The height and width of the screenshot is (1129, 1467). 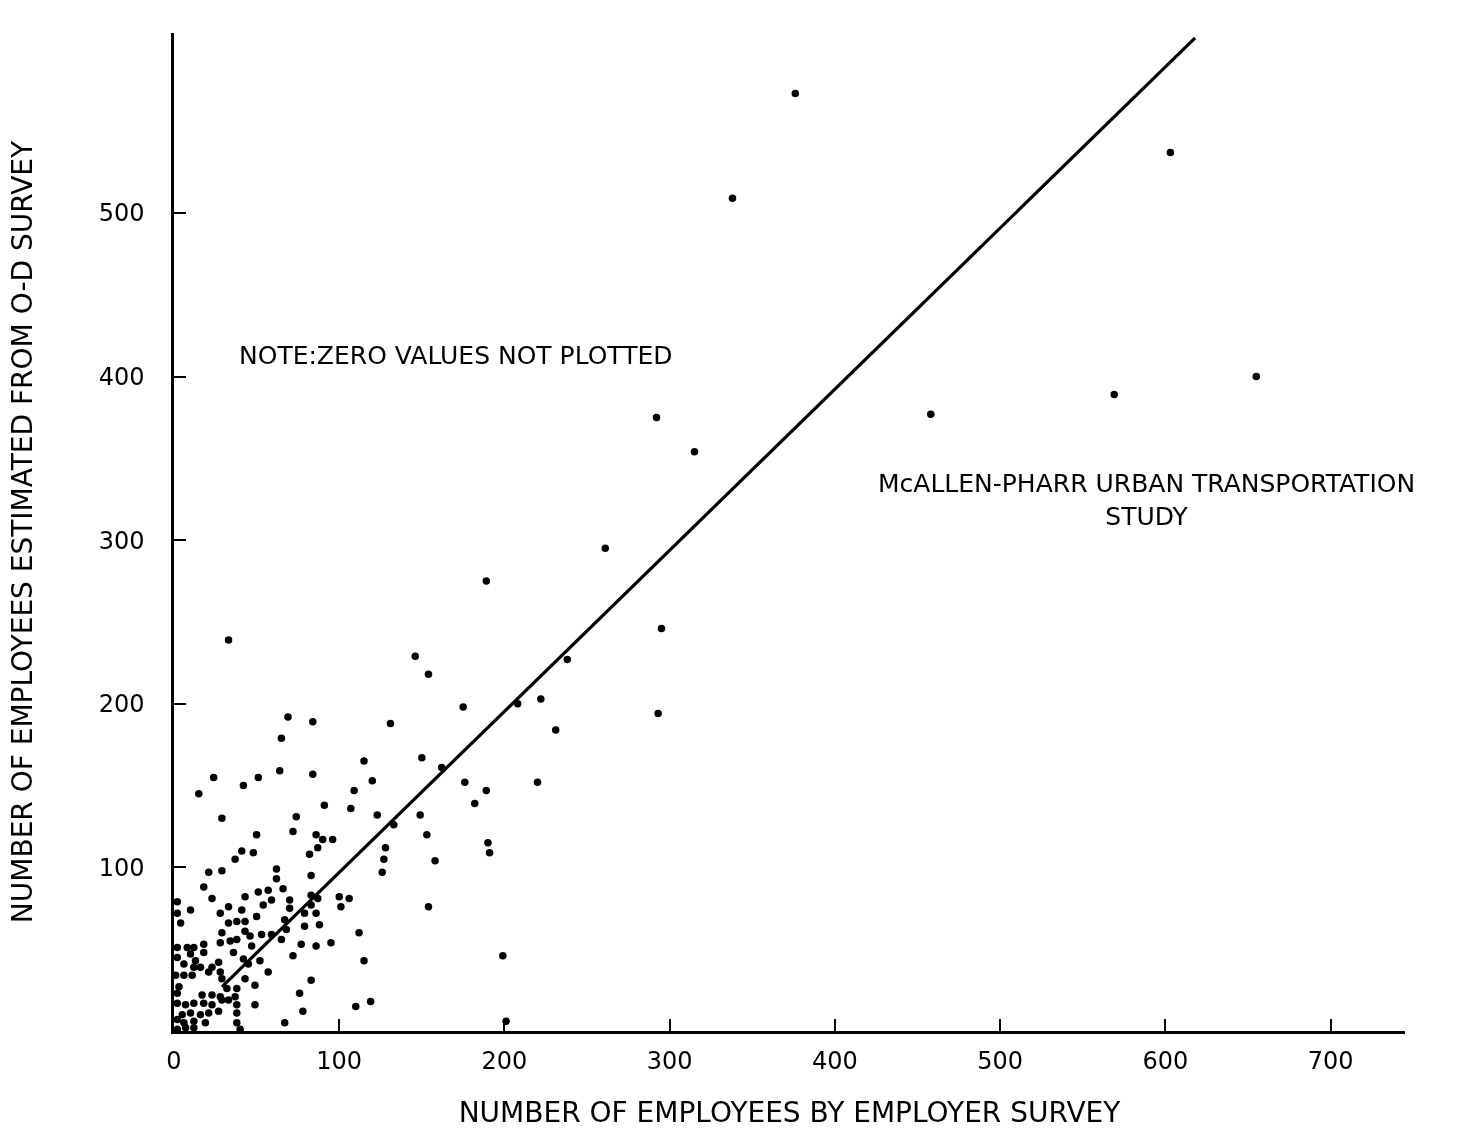 I want to click on y-tick-label: 500, so click(x=121, y=213).